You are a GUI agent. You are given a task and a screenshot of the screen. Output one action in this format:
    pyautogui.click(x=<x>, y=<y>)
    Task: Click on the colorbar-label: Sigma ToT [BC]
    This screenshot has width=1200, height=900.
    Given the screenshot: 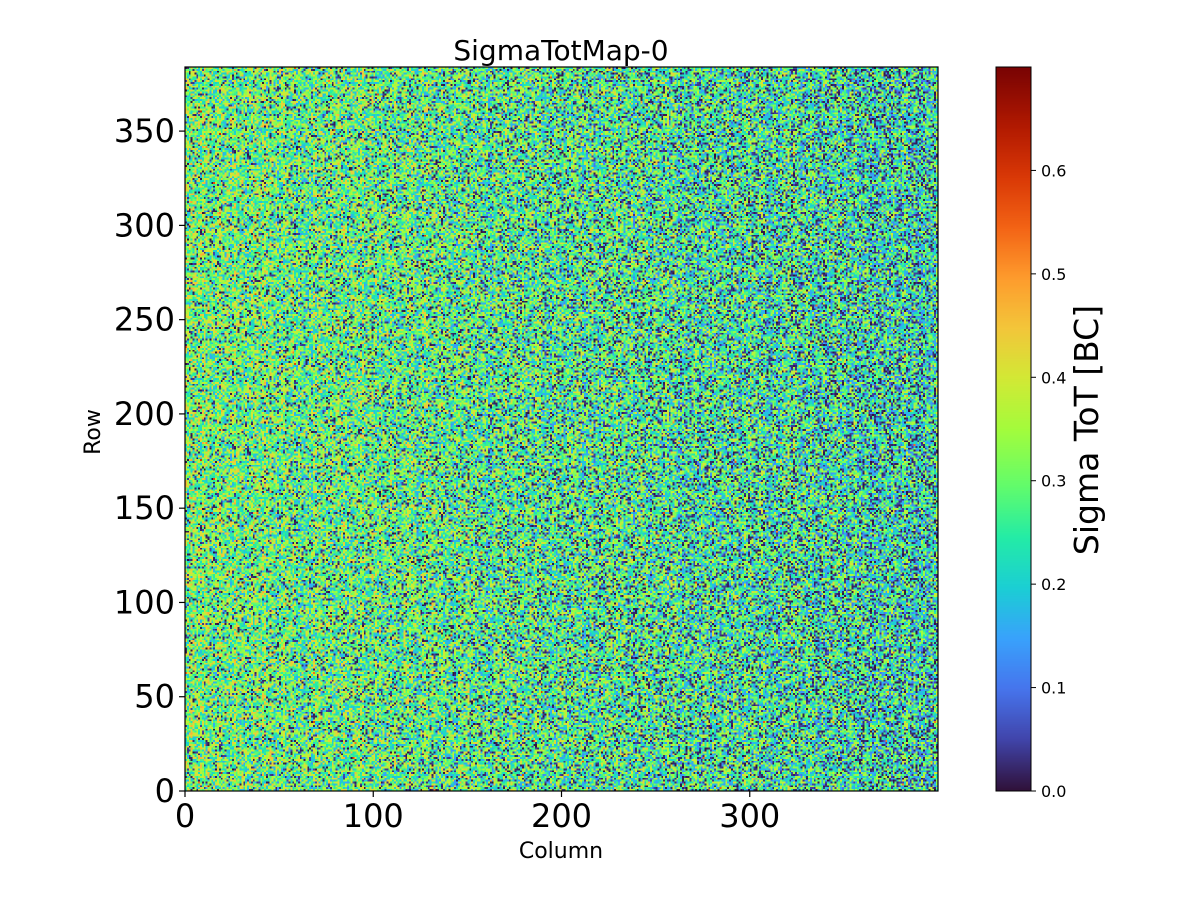 What is the action you would take?
    pyautogui.click(x=1086, y=430)
    